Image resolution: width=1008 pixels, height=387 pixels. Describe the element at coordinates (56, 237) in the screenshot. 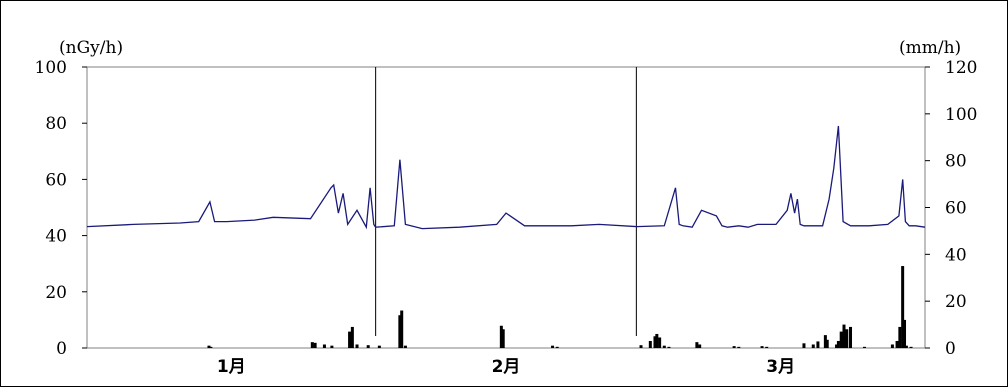

I see `left-tick-label: 40` at that location.